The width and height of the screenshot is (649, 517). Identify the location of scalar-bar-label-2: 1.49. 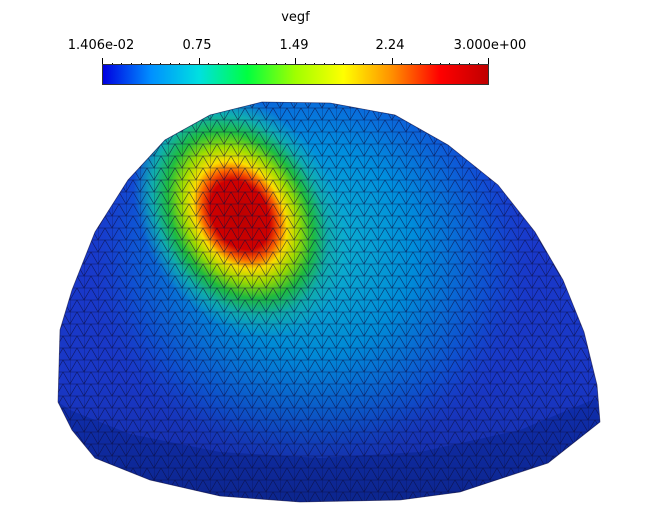
(294, 45).